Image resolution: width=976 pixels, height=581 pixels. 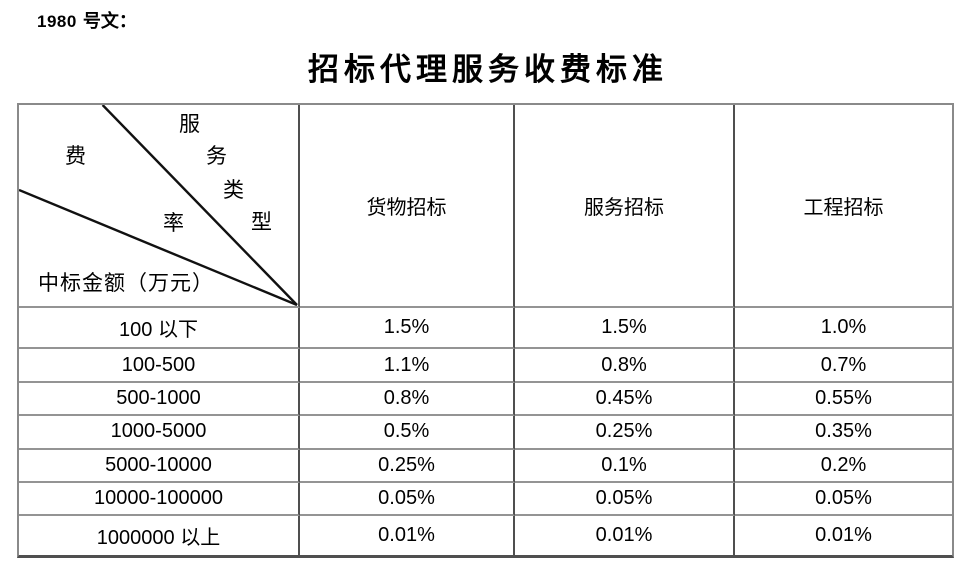 I want to click on services-rate-cell: 0.01%, so click(x=625, y=535).